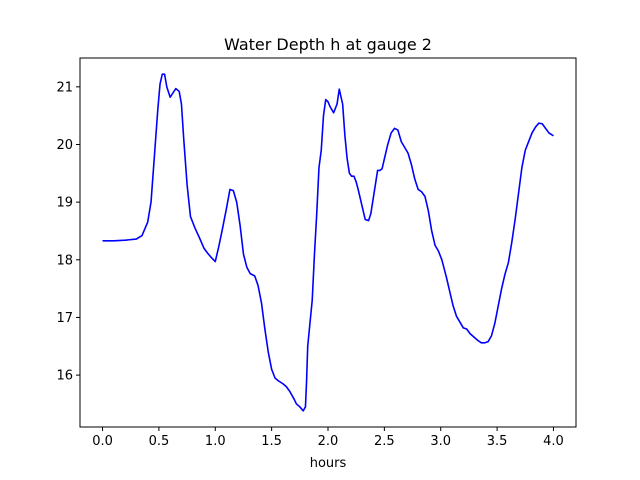 This screenshot has width=640, height=480. Describe the element at coordinates (384, 441) in the screenshot. I see `x-tick-label: 2.5` at that location.